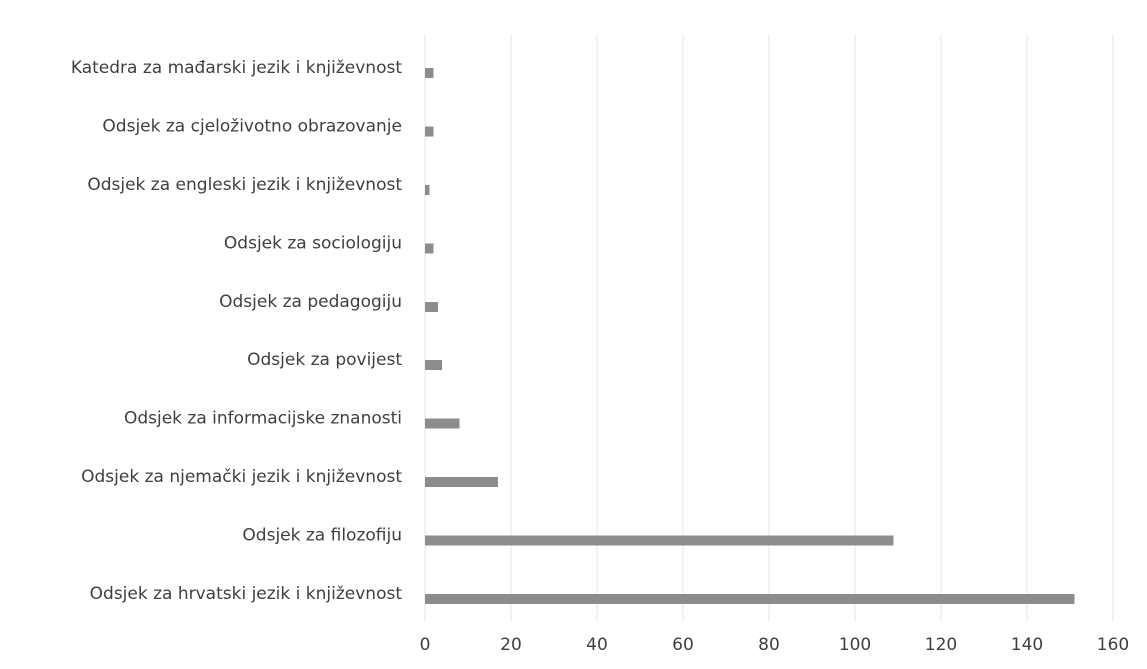  What do you see at coordinates (313, 243) in the screenshot?
I see `category-label: Odsjek za sociologiju` at bounding box center [313, 243].